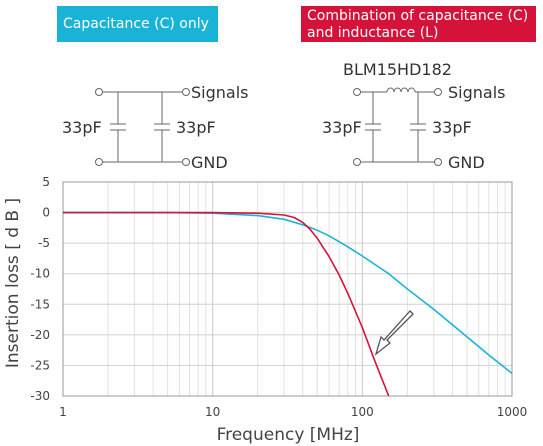 This screenshot has width=543, height=446. I want to click on right-cap1-label: 33pF, so click(342, 127).